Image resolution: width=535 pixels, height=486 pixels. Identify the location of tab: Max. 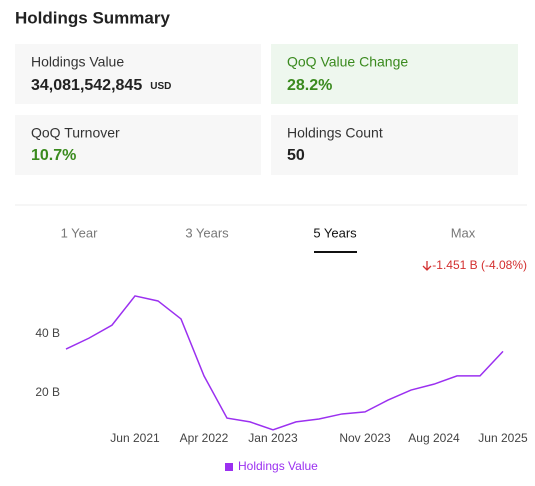
(463, 232).